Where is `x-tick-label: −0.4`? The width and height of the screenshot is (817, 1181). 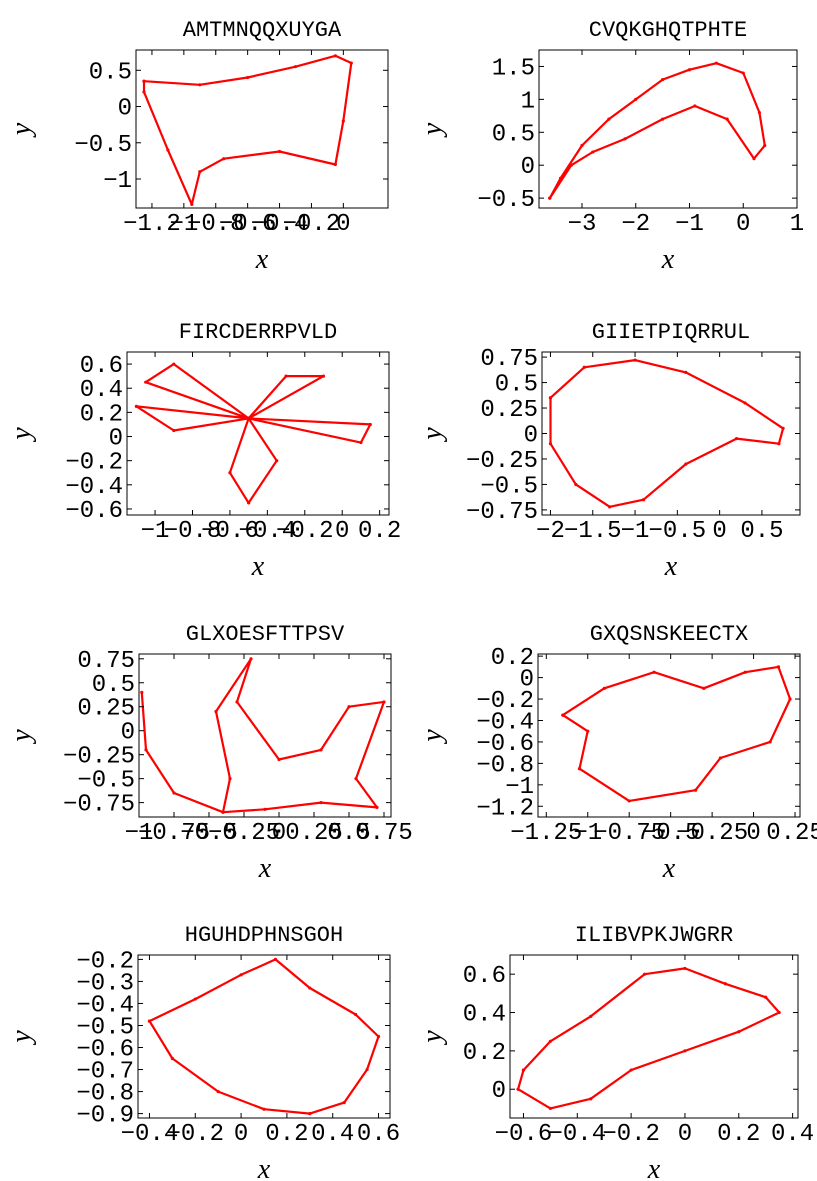 x-tick-label: −0.4 is located at coordinates (280, 224).